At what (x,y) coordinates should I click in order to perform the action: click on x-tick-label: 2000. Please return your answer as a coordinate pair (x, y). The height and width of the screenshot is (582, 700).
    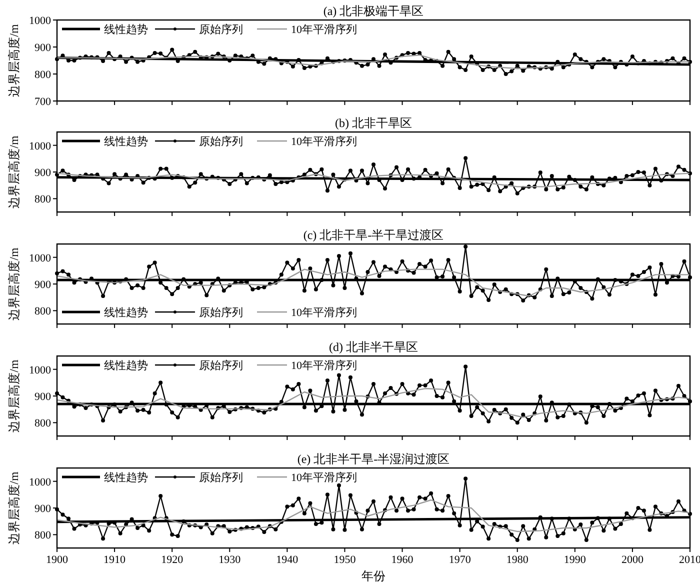
    Looking at the image, I should click on (632, 560).